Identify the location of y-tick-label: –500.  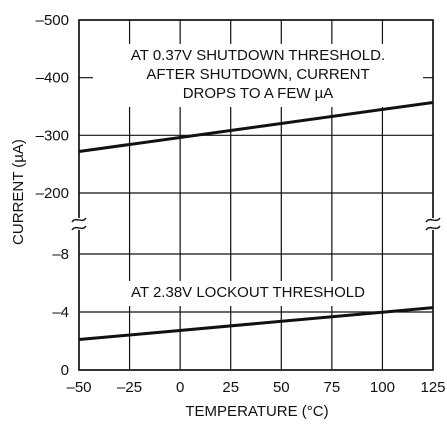
(52, 20).